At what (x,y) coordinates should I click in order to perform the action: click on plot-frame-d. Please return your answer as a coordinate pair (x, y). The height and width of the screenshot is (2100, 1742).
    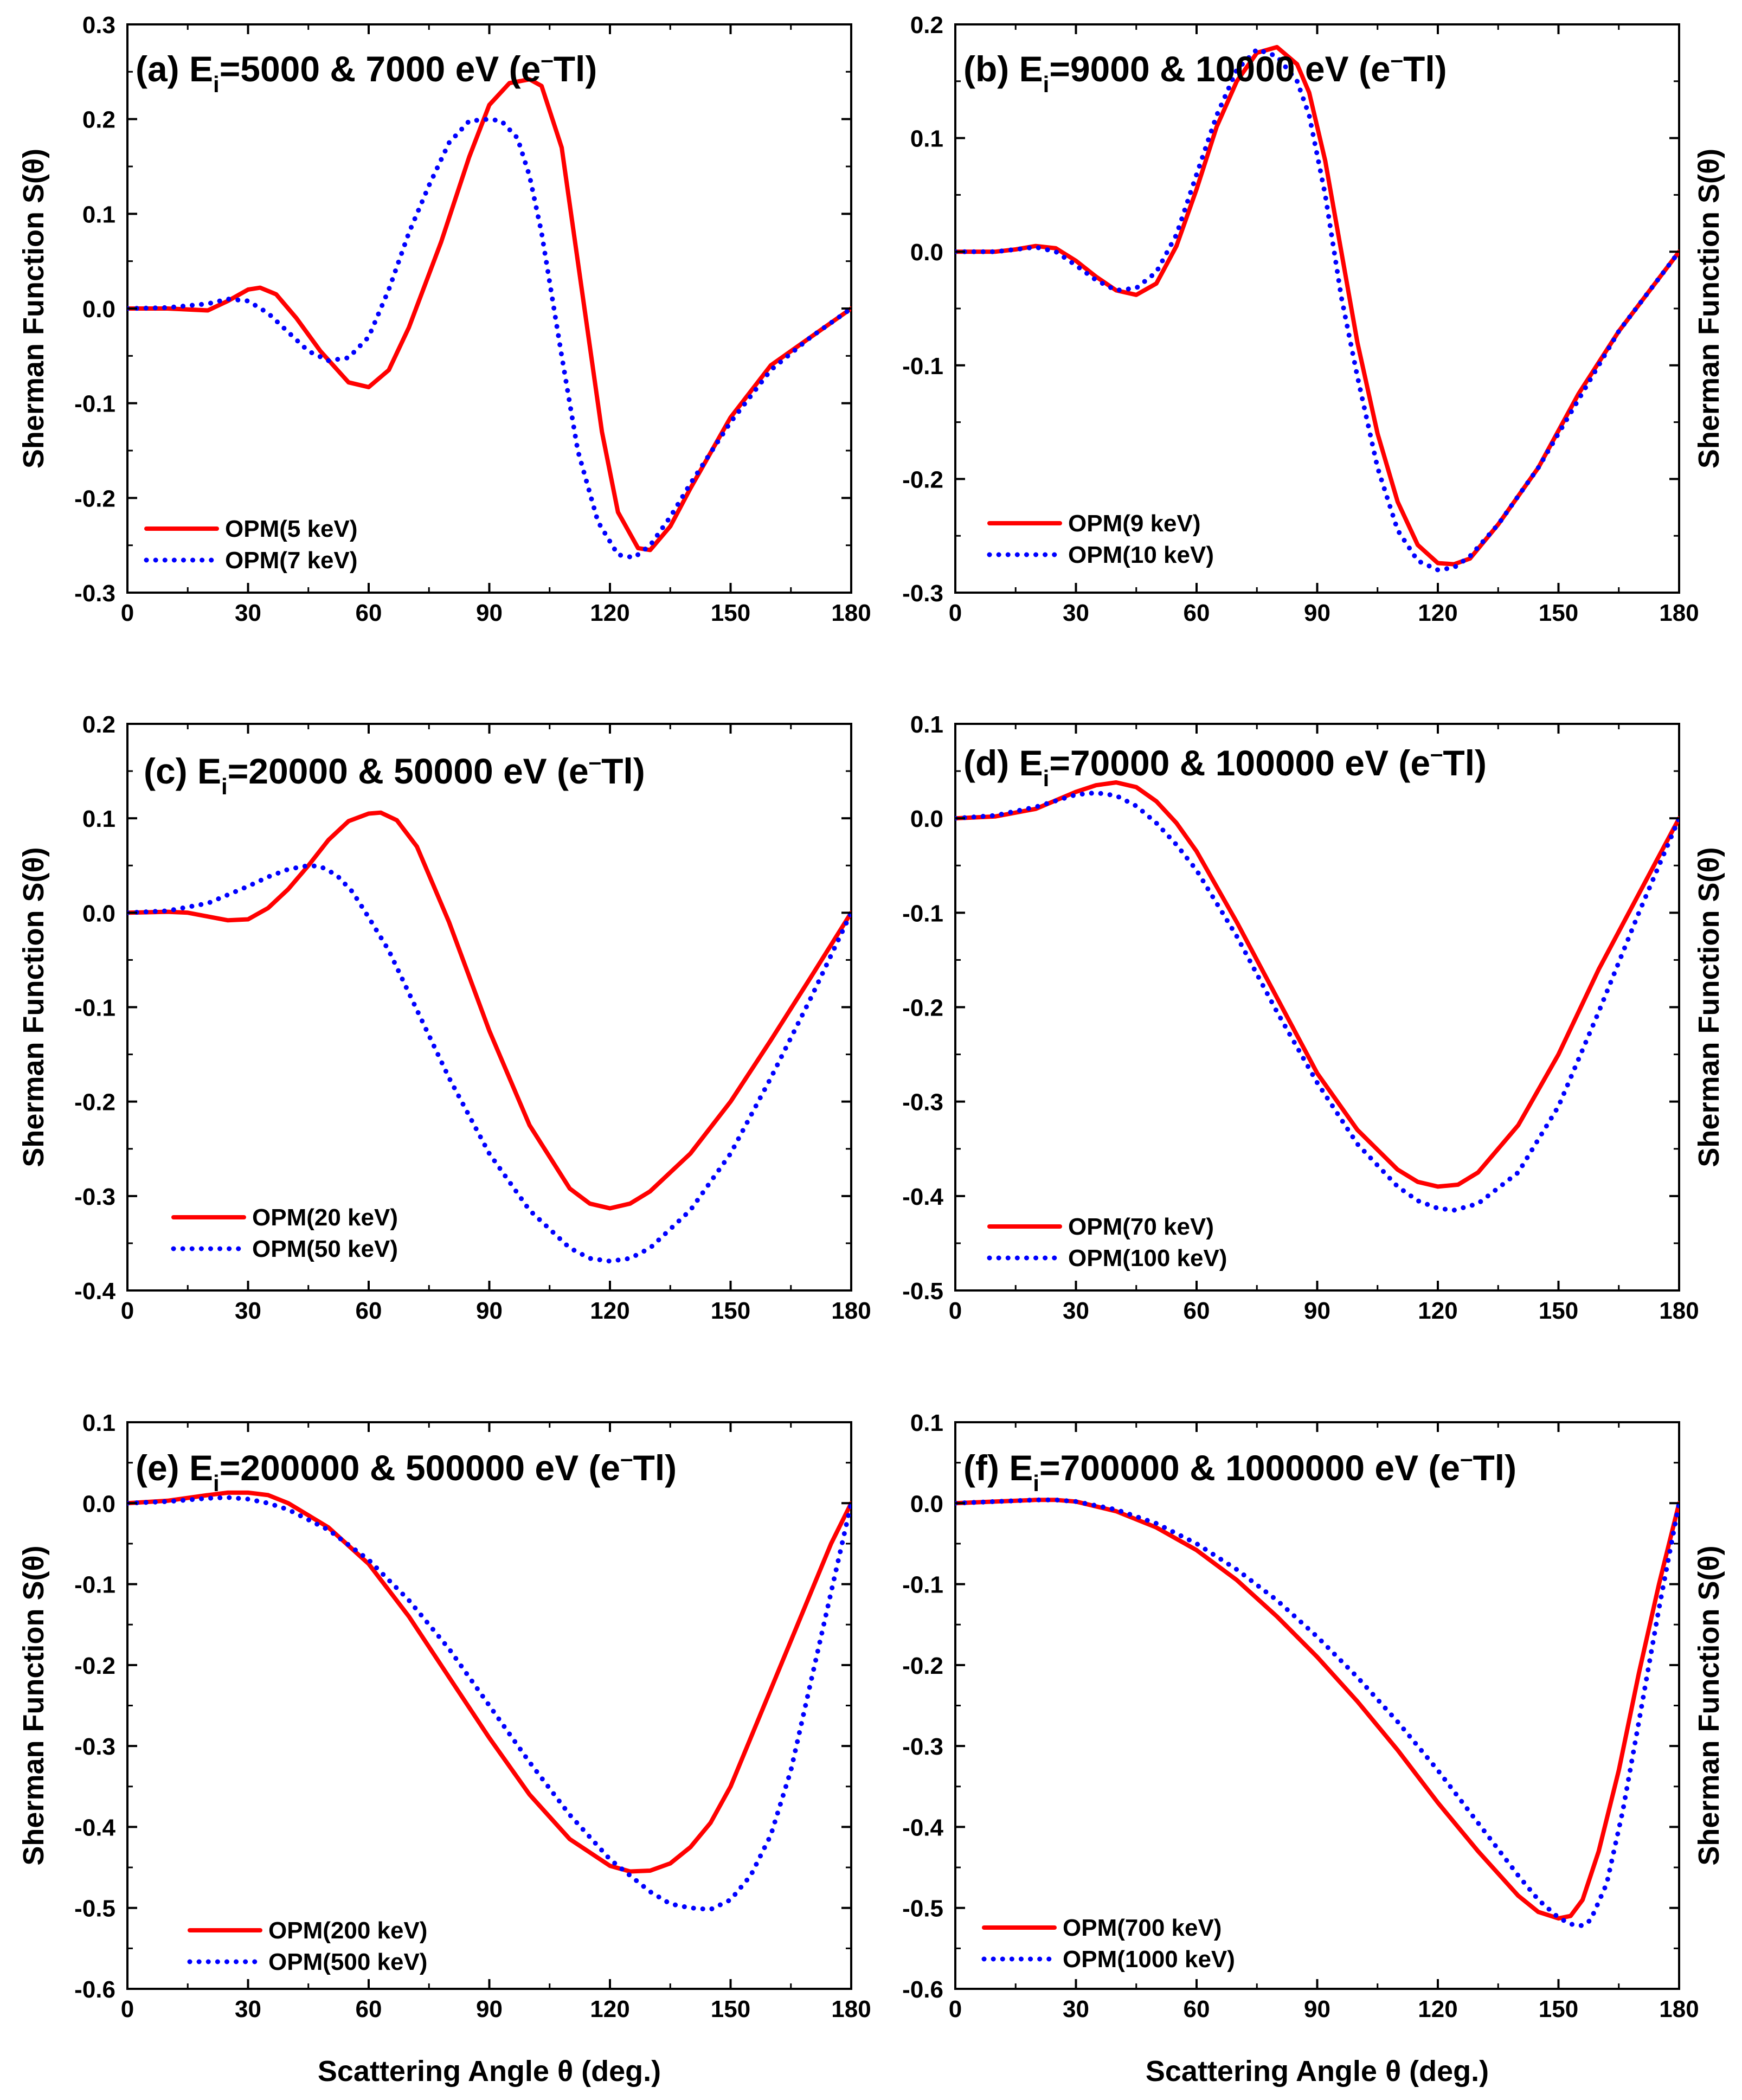
    Looking at the image, I should click on (1317, 1007).